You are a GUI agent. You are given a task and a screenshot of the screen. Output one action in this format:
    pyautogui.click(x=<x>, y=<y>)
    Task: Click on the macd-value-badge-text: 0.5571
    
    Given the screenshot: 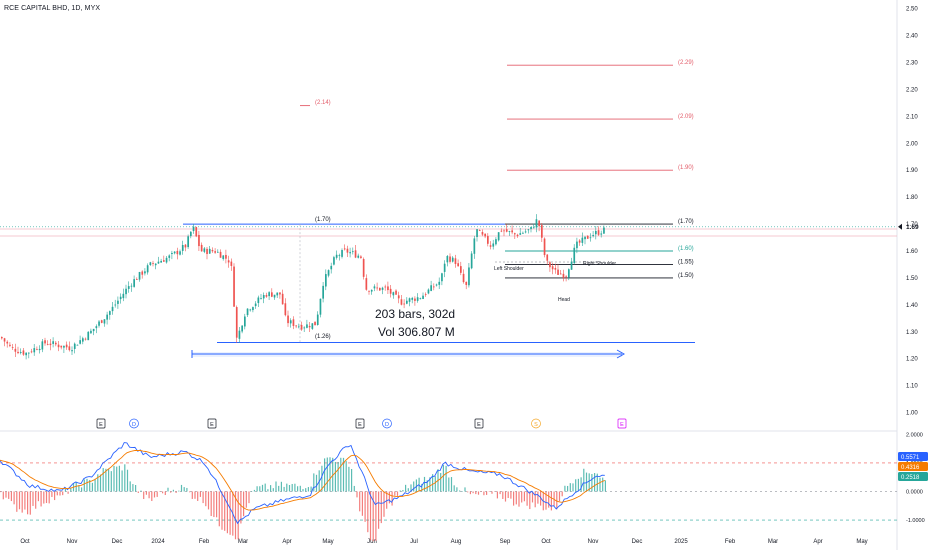 What is the action you would take?
    pyautogui.click(x=910, y=458)
    